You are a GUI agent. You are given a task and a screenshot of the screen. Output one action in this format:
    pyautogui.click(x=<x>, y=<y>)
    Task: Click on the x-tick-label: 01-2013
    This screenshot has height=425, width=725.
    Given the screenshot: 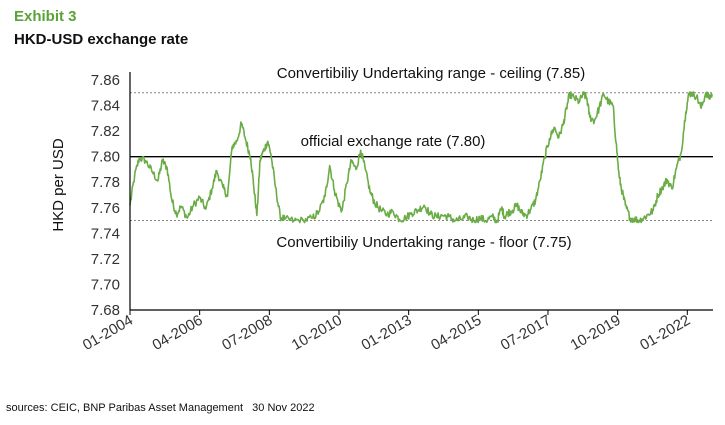 What is the action you would take?
    pyautogui.click(x=386, y=333)
    